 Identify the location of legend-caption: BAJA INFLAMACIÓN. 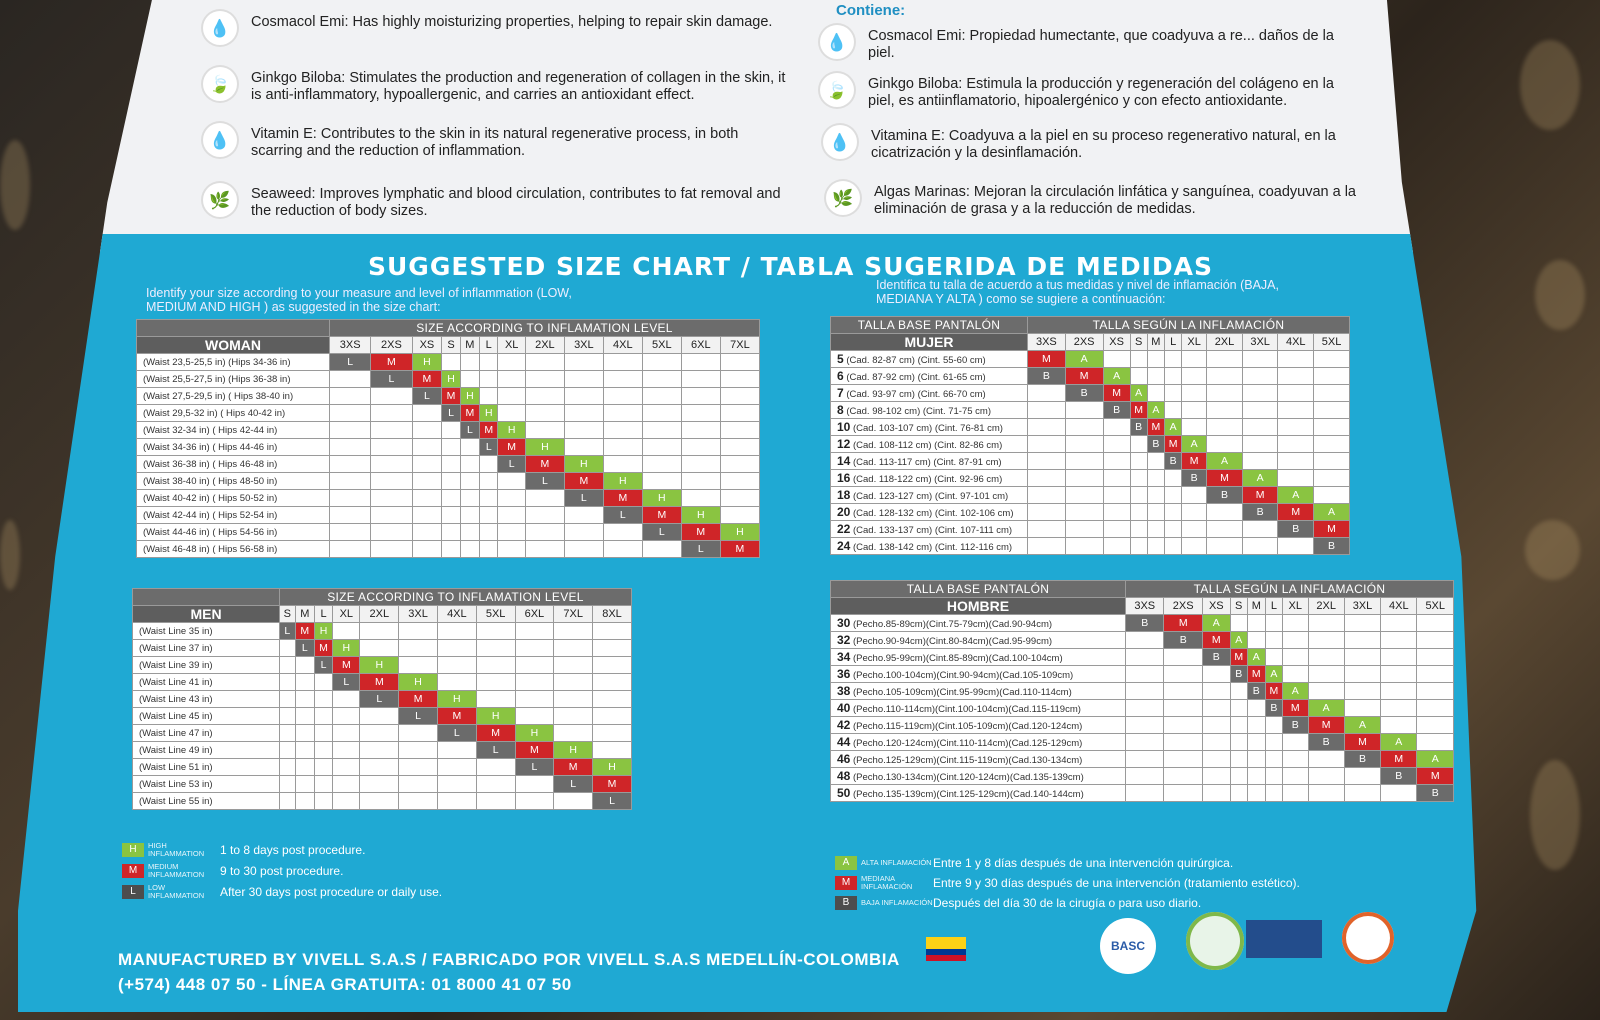
(897, 902).